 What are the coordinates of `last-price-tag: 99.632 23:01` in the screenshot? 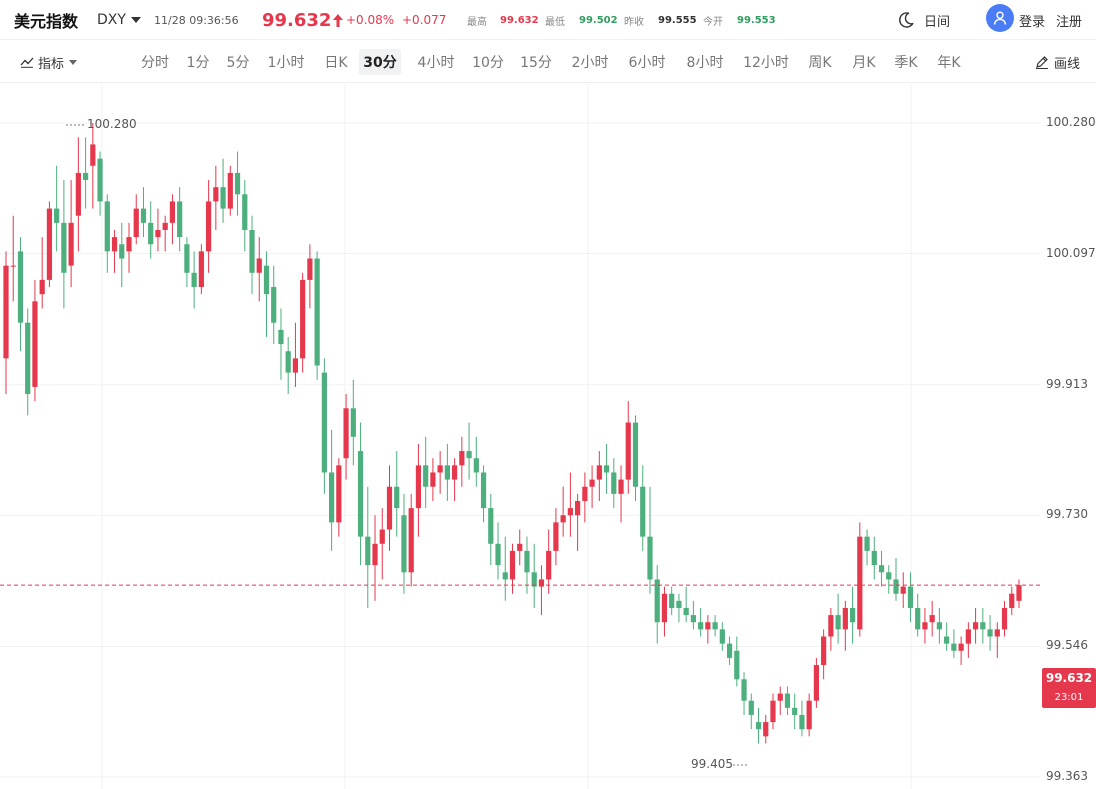 It's located at (1069, 688).